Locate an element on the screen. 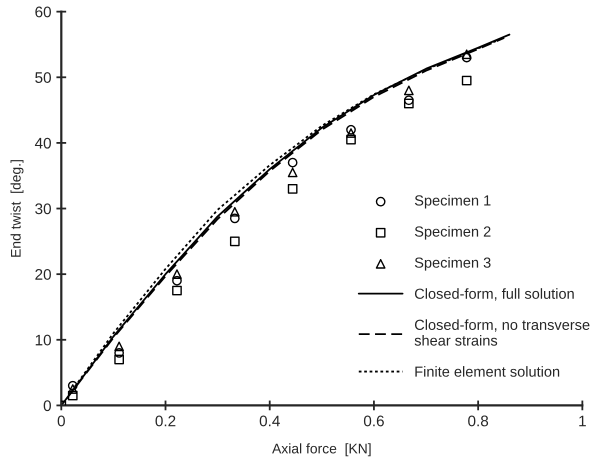 The image size is (613, 466). x-tick-label: 0.8 is located at coordinates (478, 421).